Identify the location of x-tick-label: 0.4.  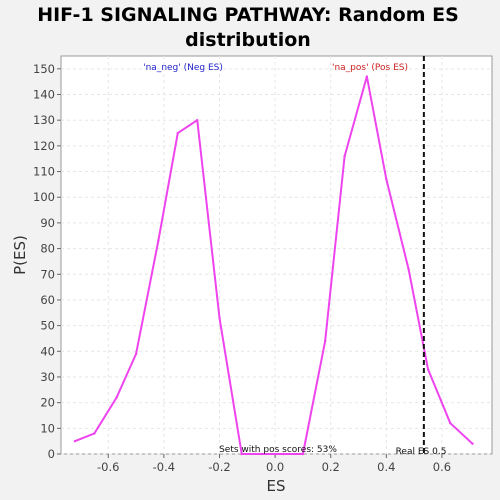
(386, 467).